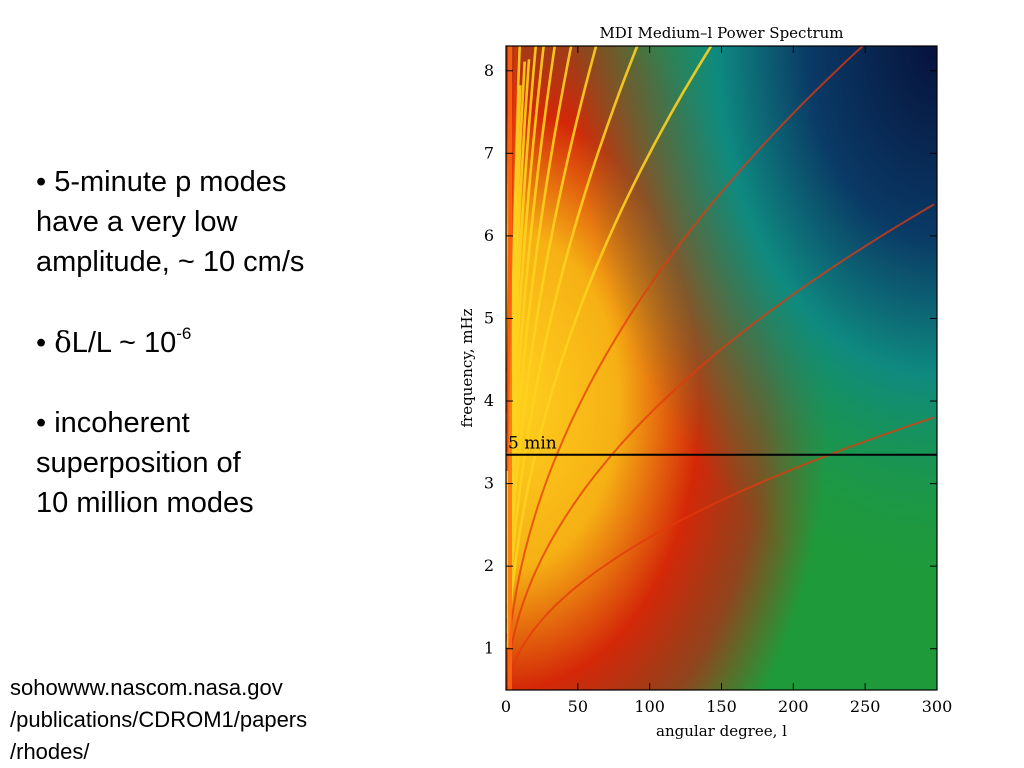  What do you see at coordinates (721, 731) in the screenshot?
I see `x-axis-label: angular degree, l` at bounding box center [721, 731].